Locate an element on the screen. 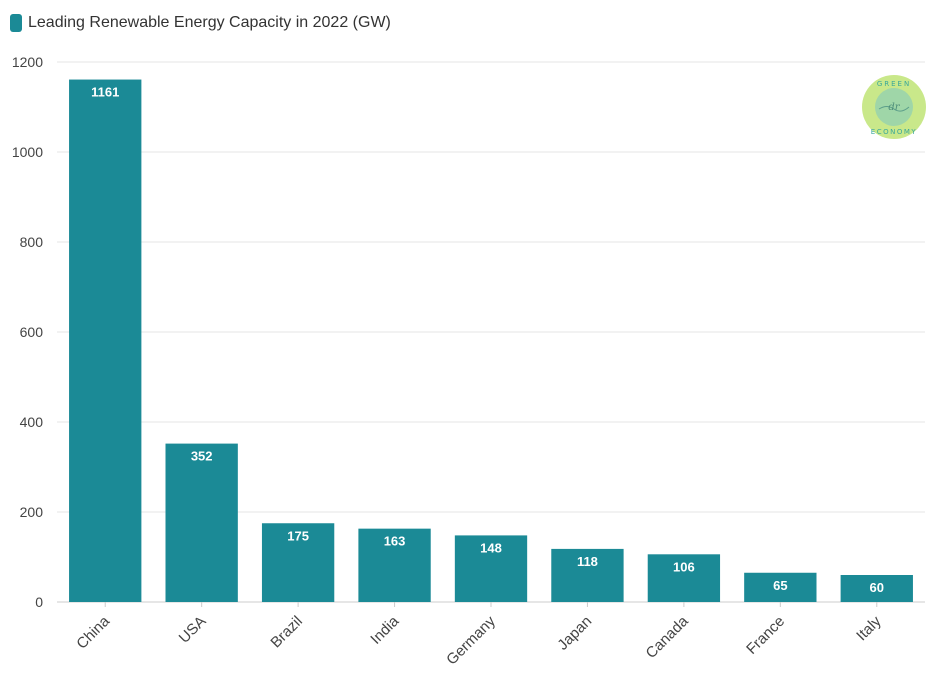  x-tick-label: Italy is located at coordinates (869, 628).